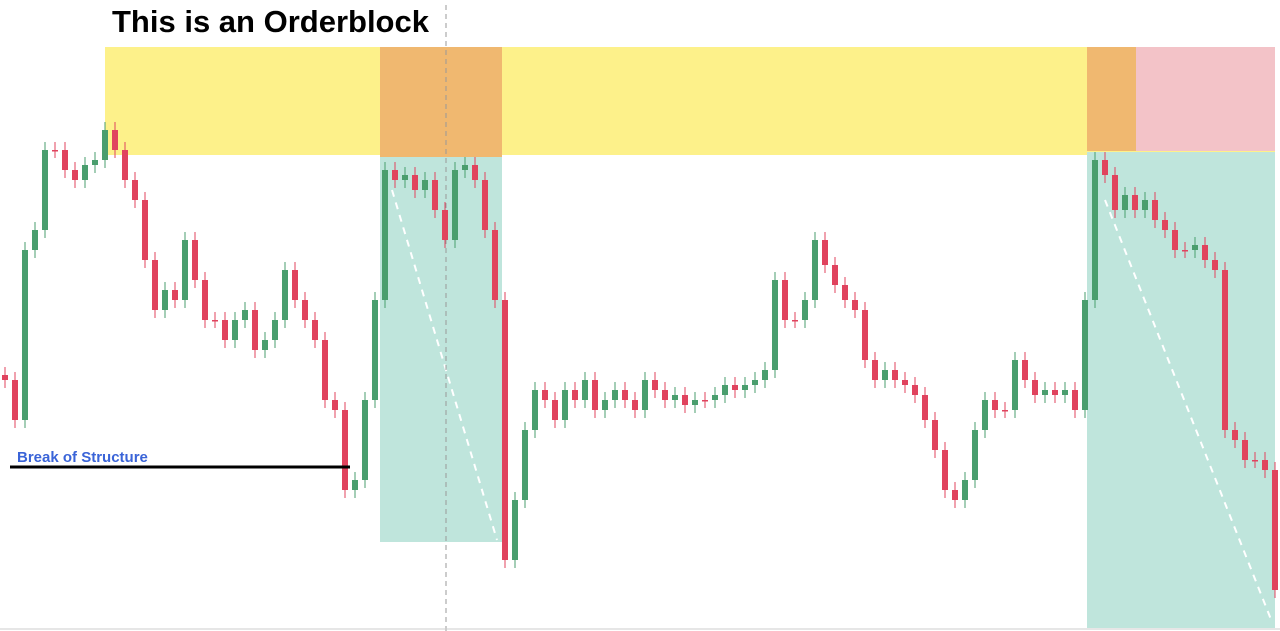 This screenshot has width=1280, height=631. What do you see at coordinates (82, 457) in the screenshot?
I see `bos-label: Break of Structure` at bounding box center [82, 457].